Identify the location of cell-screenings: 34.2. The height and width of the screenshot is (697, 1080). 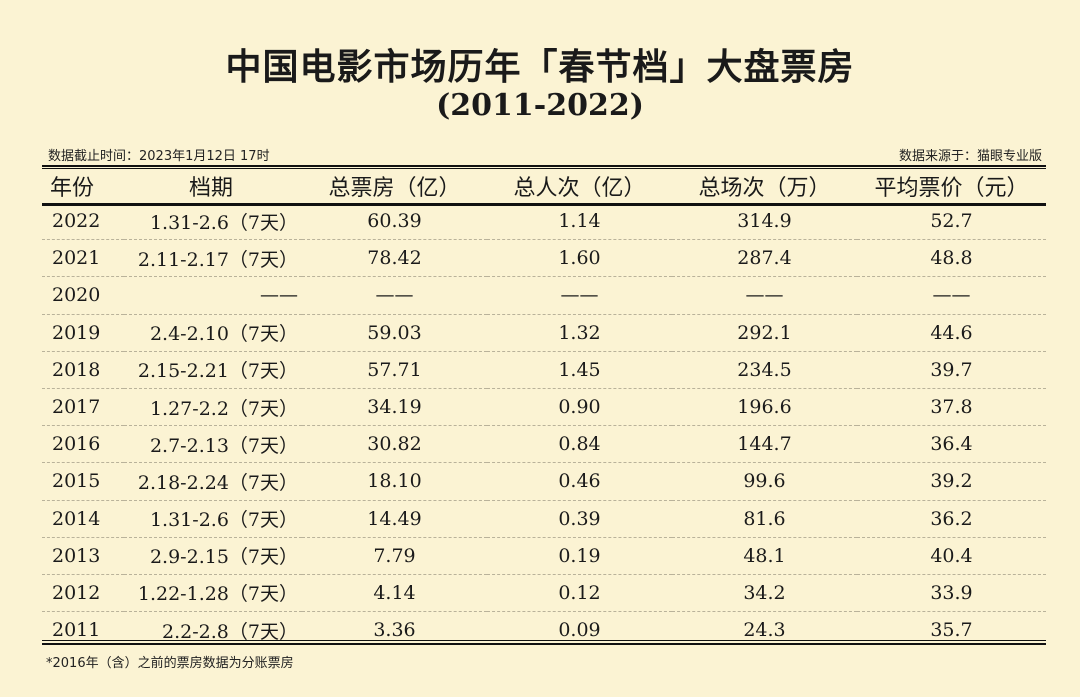
(764, 592).